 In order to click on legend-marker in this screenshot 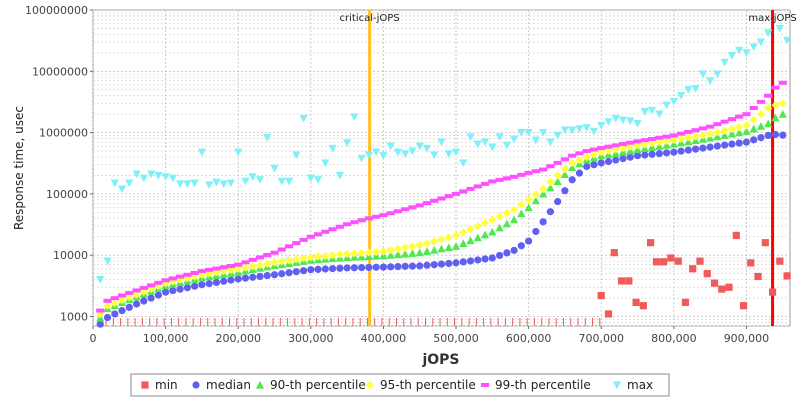, I will do `click(145, 385)`.